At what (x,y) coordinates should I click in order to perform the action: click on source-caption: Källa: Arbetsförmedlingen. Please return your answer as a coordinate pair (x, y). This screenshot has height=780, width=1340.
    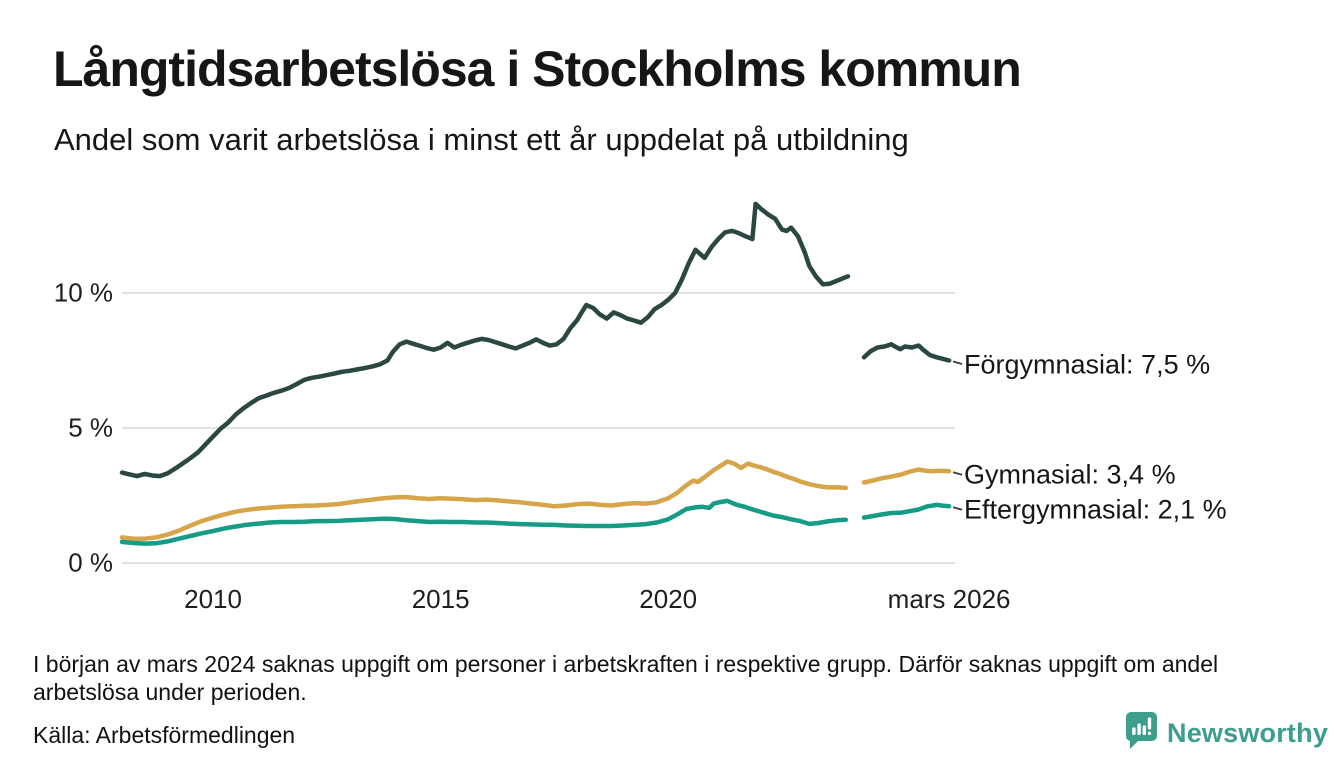
    Looking at the image, I should click on (164, 735).